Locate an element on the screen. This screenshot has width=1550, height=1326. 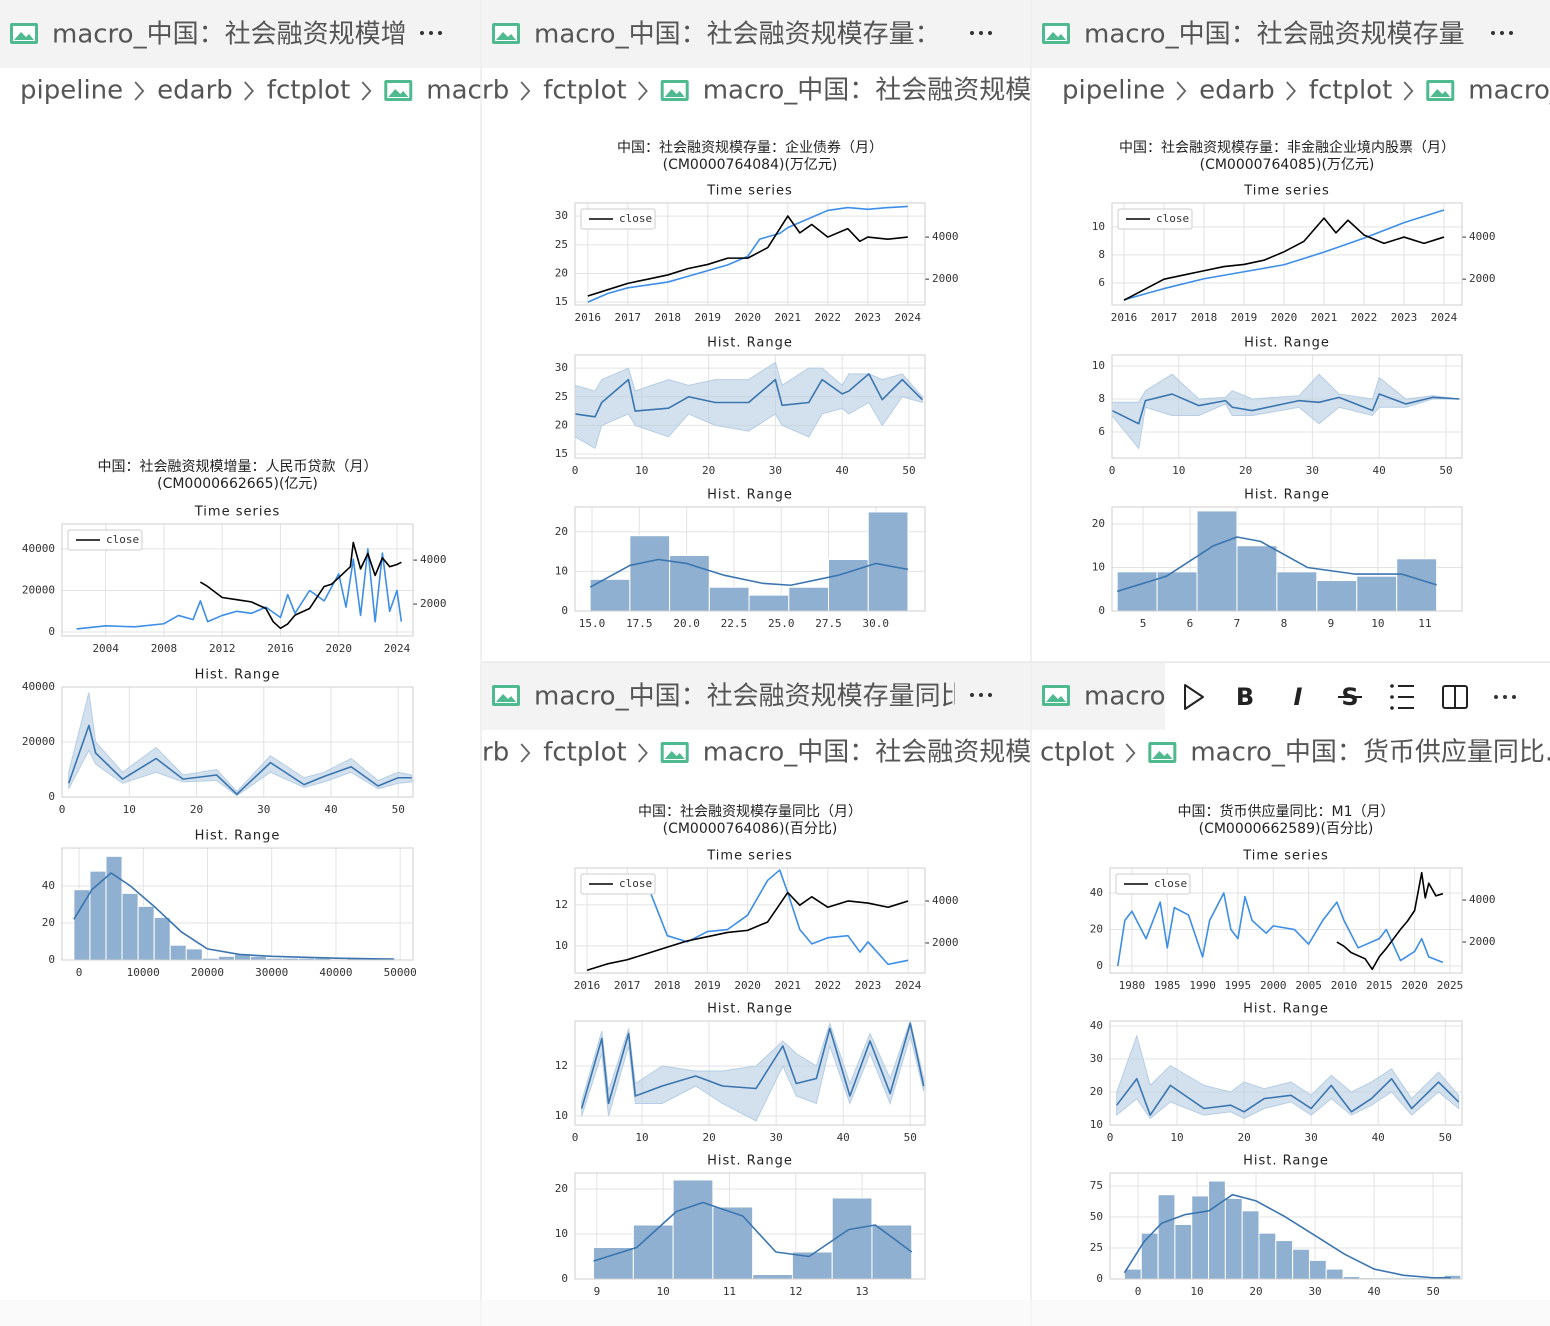
x-tick-label: 2017 is located at coordinates (1164, 317).